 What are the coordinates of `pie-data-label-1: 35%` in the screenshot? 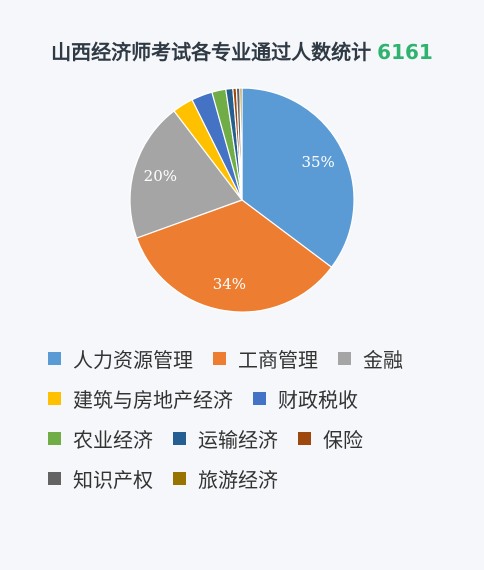 It's located at (317, 162).